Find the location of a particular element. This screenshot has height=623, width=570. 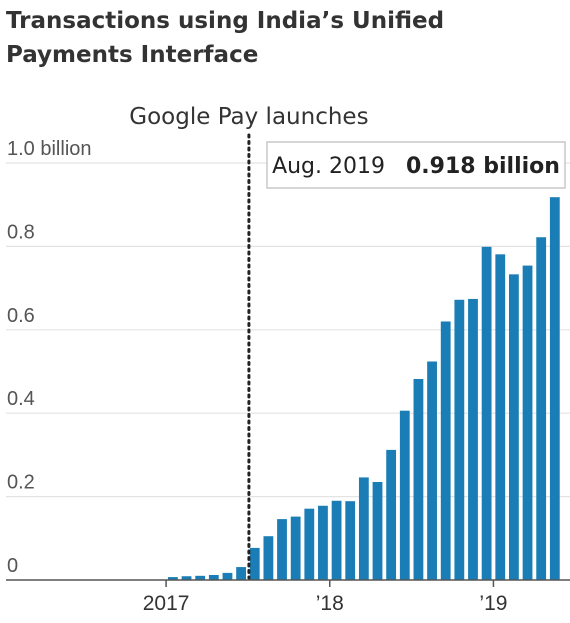

bar: Jun 2019: 0.754 is located at coordinates (527, 422).